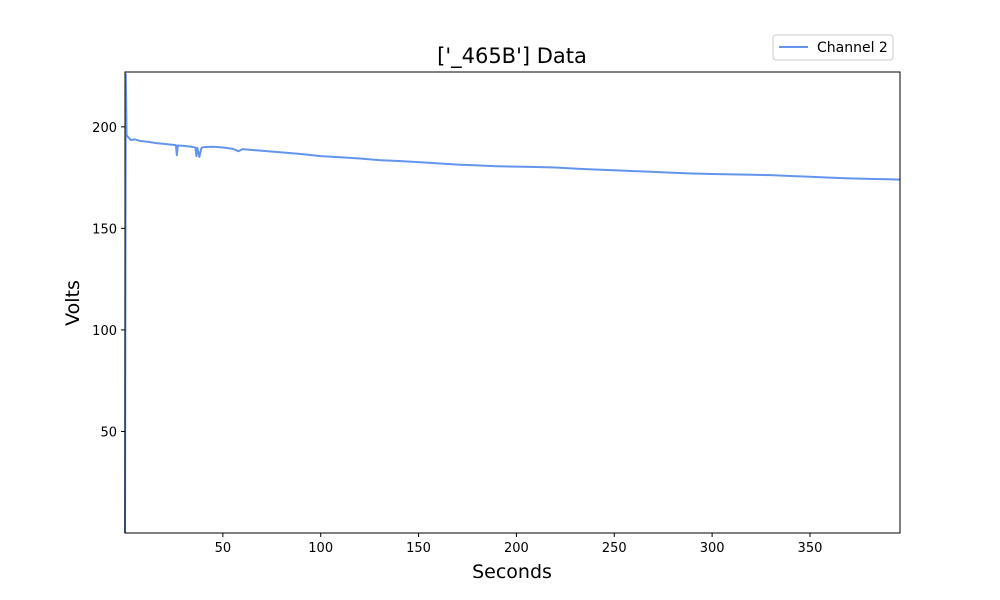  What do you see at coordinates (512, 572) in the screenshot?
I see `x-axis-title: Seconds` at bounding box center [512, 572].